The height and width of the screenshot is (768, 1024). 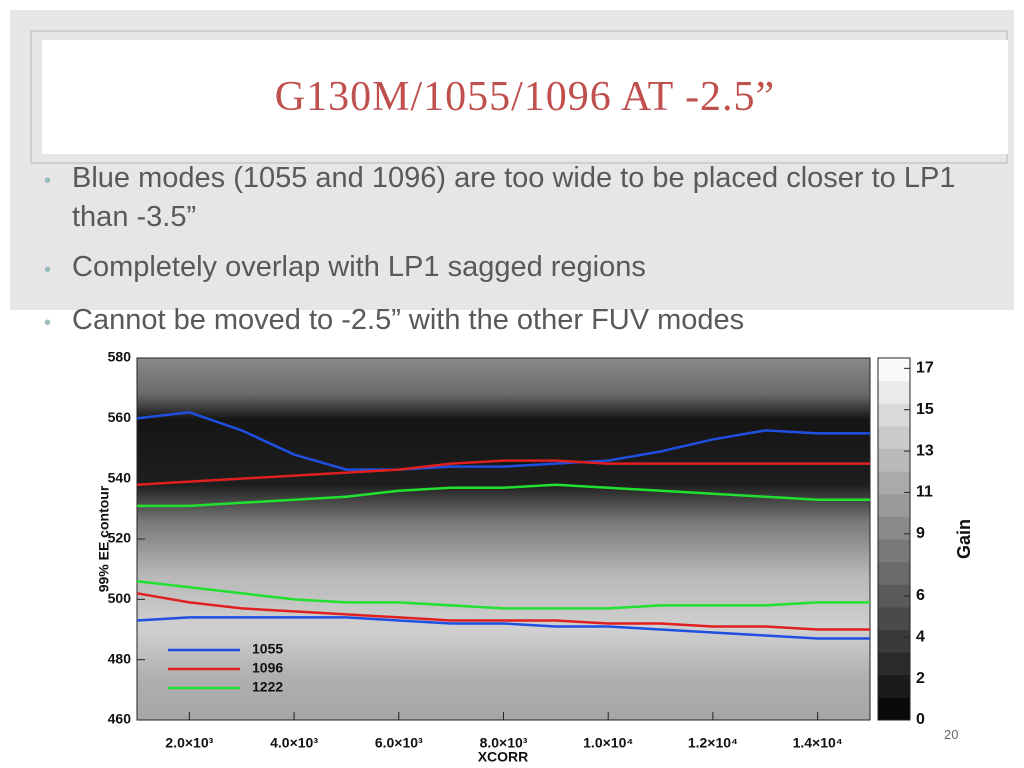 I want to click on y-tick-label: 500, so click(x=120, y=598).